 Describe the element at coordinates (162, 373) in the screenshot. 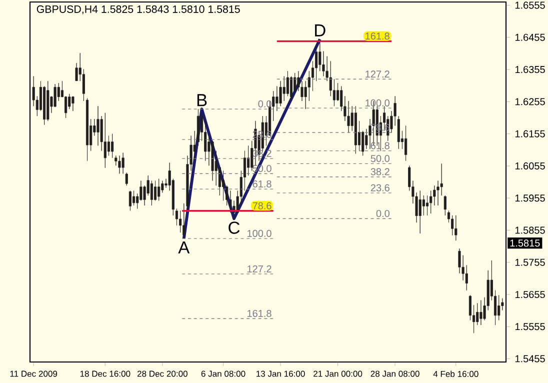

I see `x-tick-label: 28 Dec 20:00` at that location.